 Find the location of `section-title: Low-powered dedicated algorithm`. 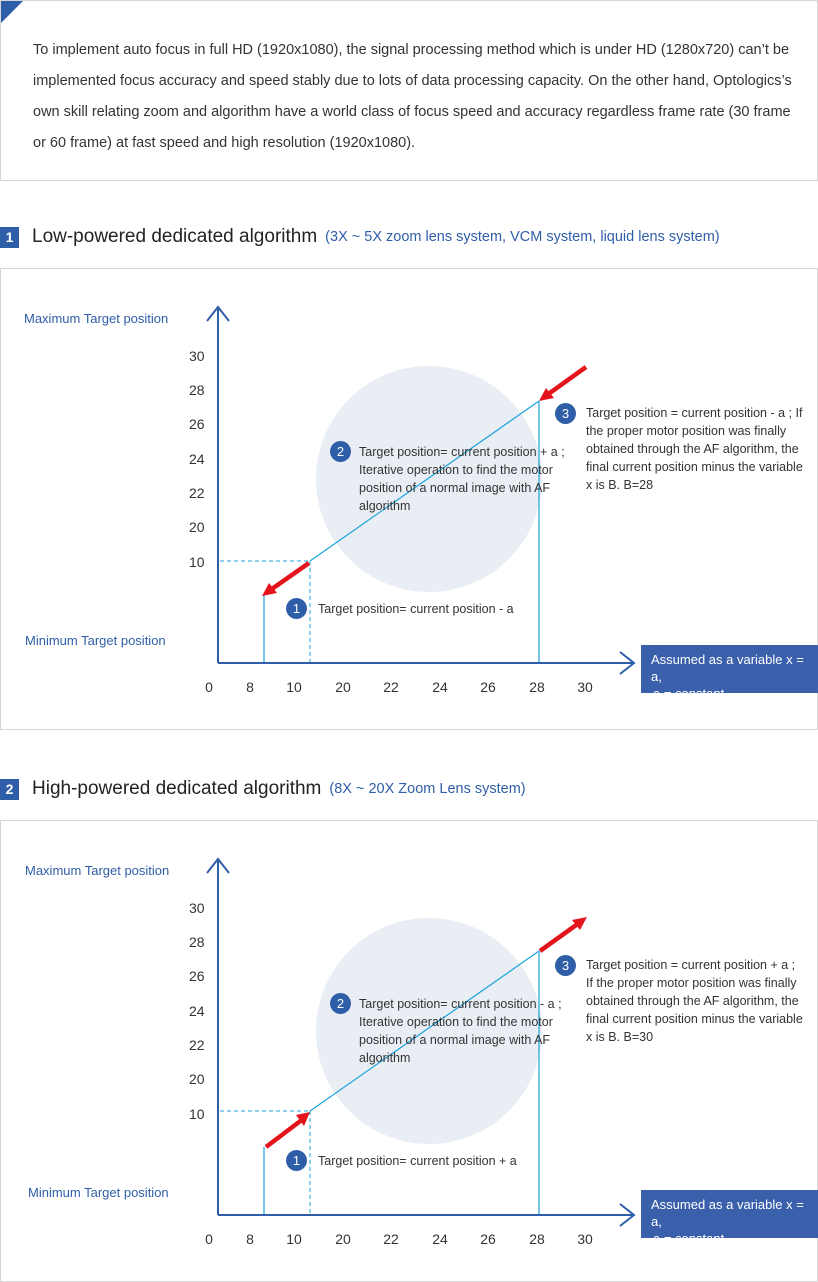

section-title: Low-powered dedicated algorithm is located at coordinates (175, 236).